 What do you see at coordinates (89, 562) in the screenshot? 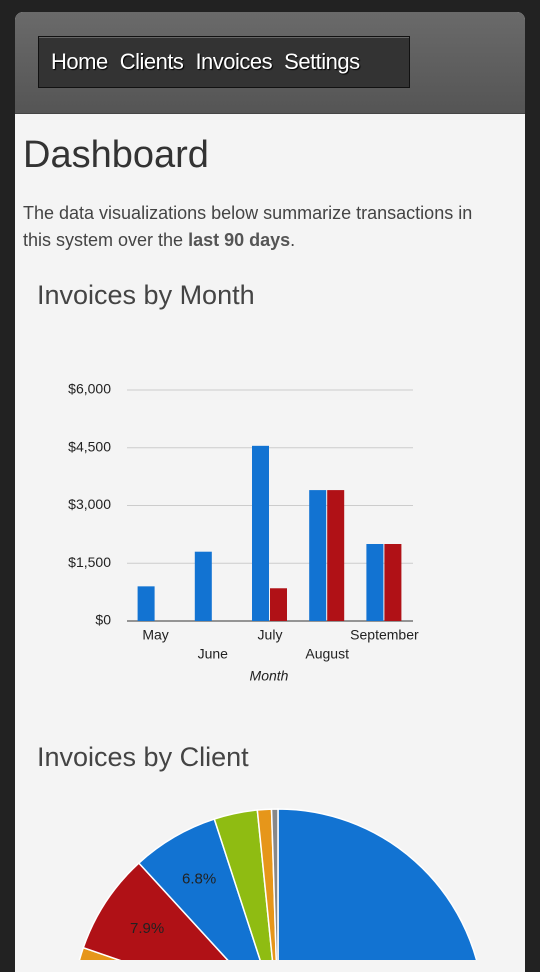
I see `y-tick-label: $1,500` at bounding box center [89, 562].